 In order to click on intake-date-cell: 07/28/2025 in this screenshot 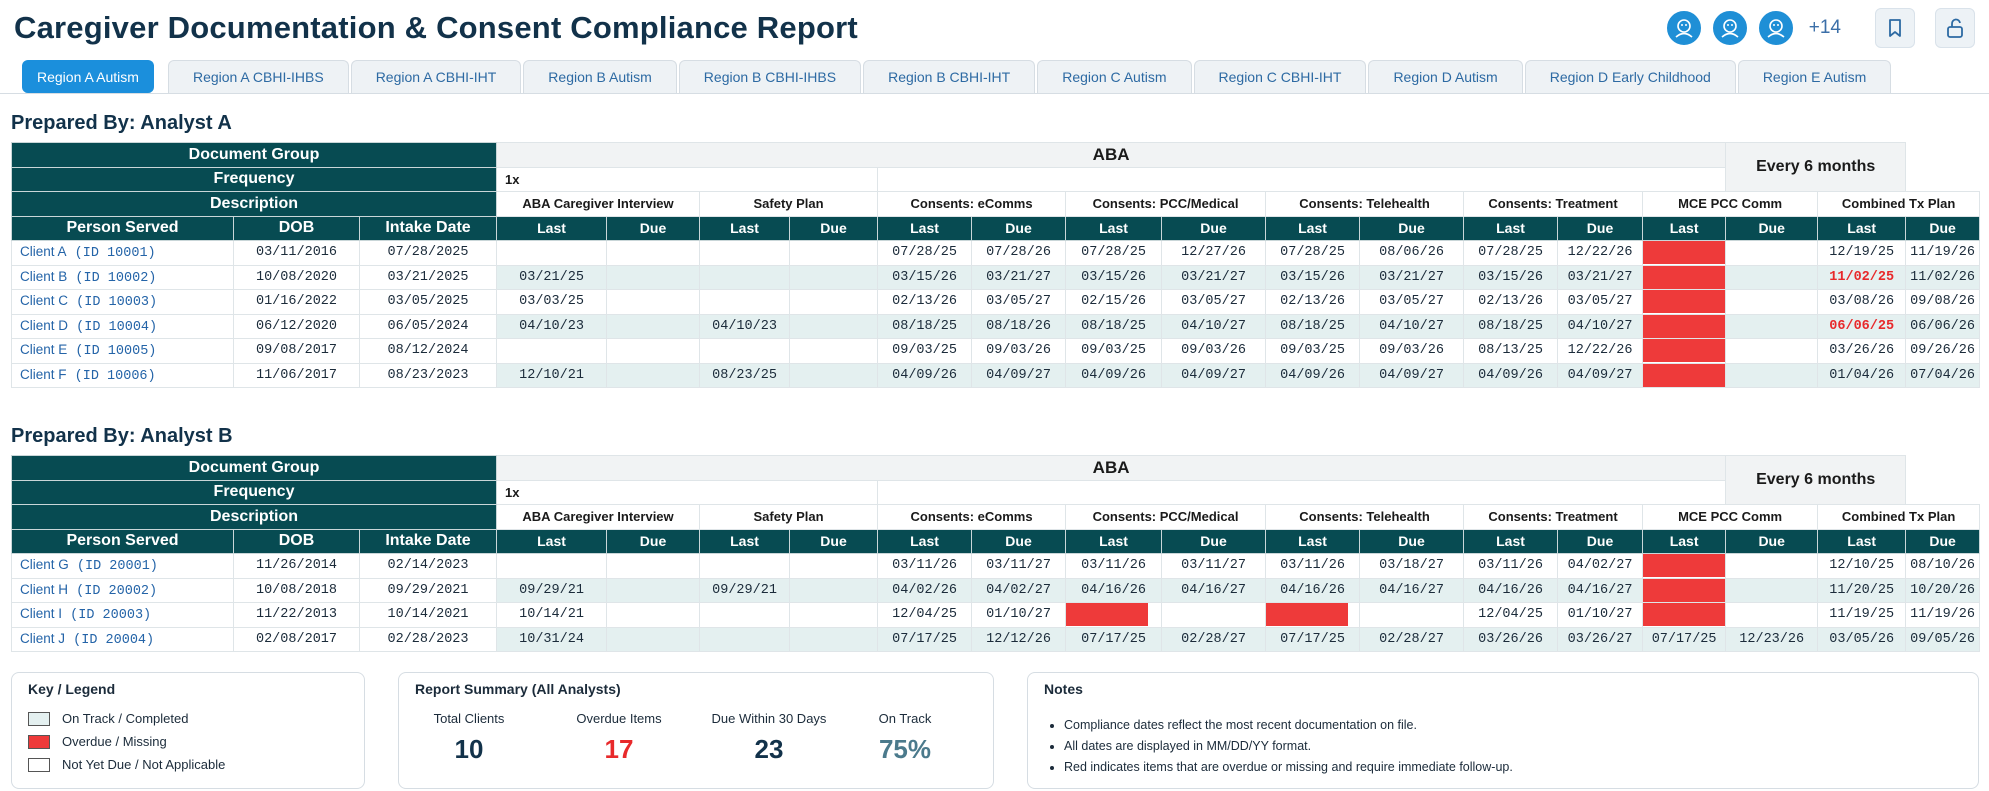, I will do `click(428, 253)`.